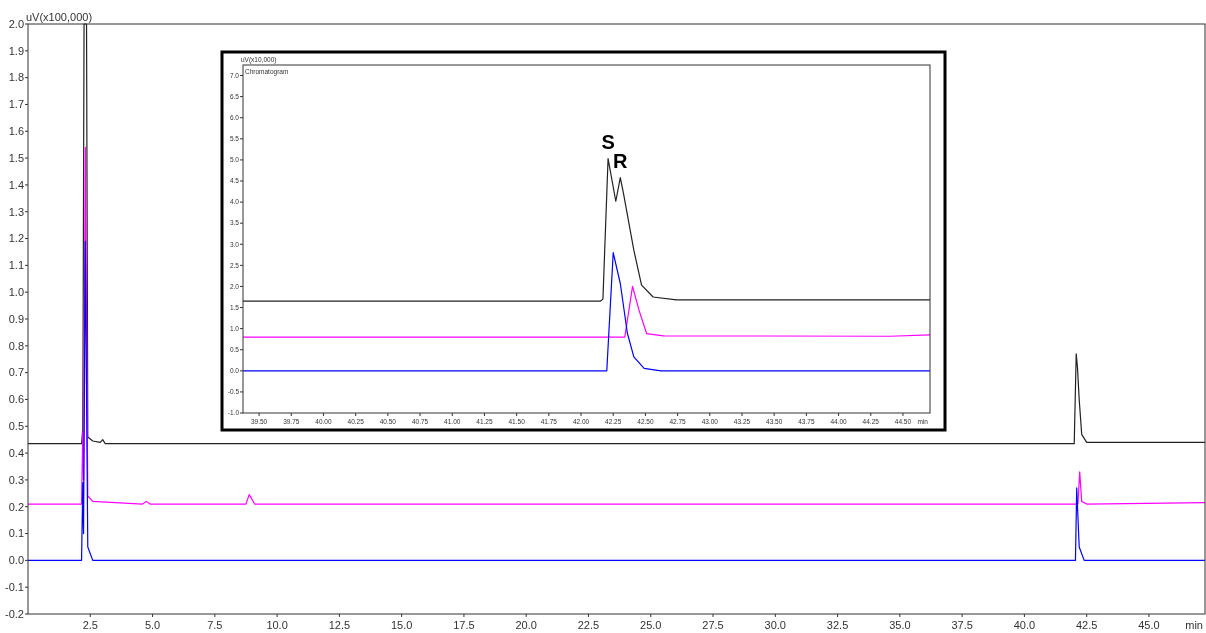 This screenshot has width=1206, height=633. Describe the element at coordinates (464, 625) in the screenshot. I see `x-tick-label: 17.5` at that location.